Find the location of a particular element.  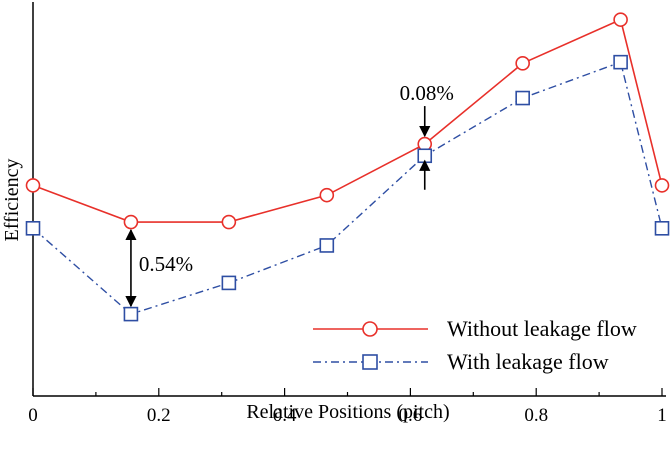

legend-marker-circle is located at coordinates (370, 329).